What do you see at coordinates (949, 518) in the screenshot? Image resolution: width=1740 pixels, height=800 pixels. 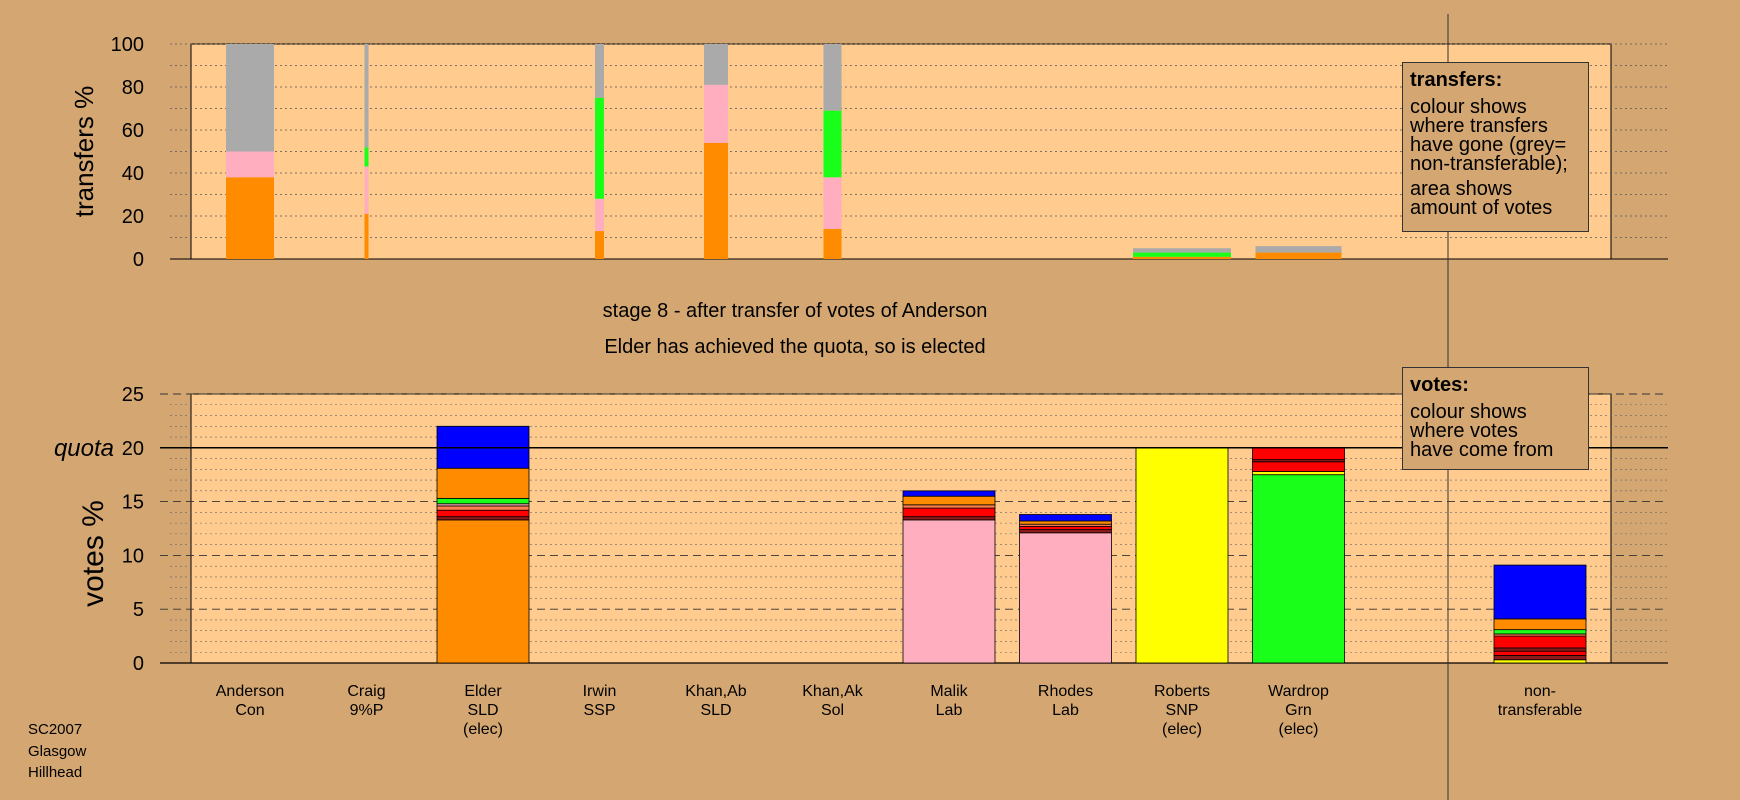 I see `vote-segment-malik-sol` at bounding box center [949, 518].